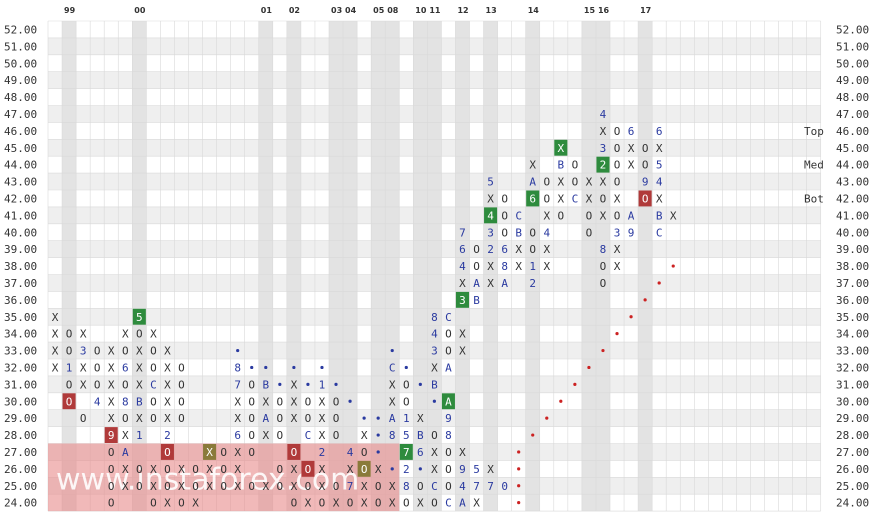 The image size is (879, 514). What do you see at coordinates (20, 63) in the screenshot?
I see `left-price-label: 50.00` at bounding box center [20, 63].